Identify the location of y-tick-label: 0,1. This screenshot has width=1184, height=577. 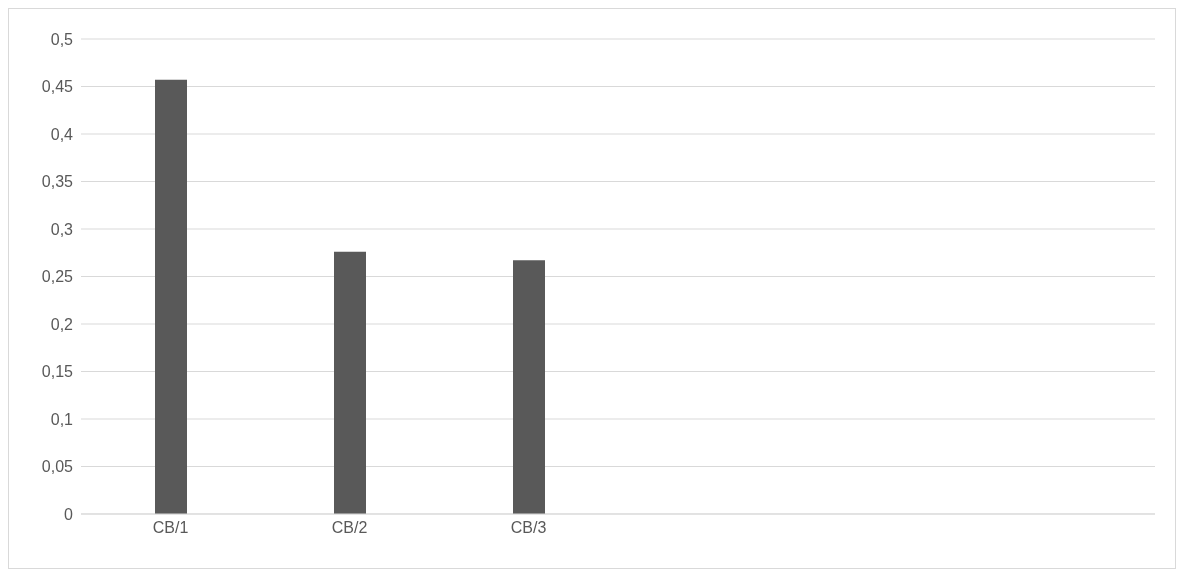
(62, 419).